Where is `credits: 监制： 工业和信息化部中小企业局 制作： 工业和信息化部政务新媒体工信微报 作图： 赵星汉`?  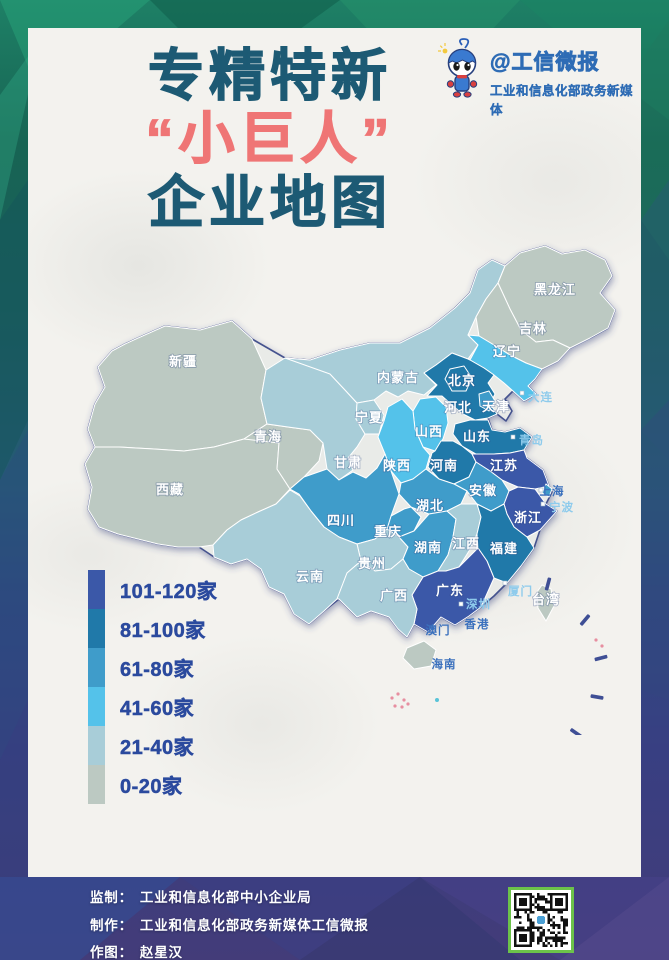 credits: 监制： 工业和信息化部中小企业局 制作： 工业和信息化部政务新媒体工信微报 作图： 赵星汉 is located at coordinates (229, 923).